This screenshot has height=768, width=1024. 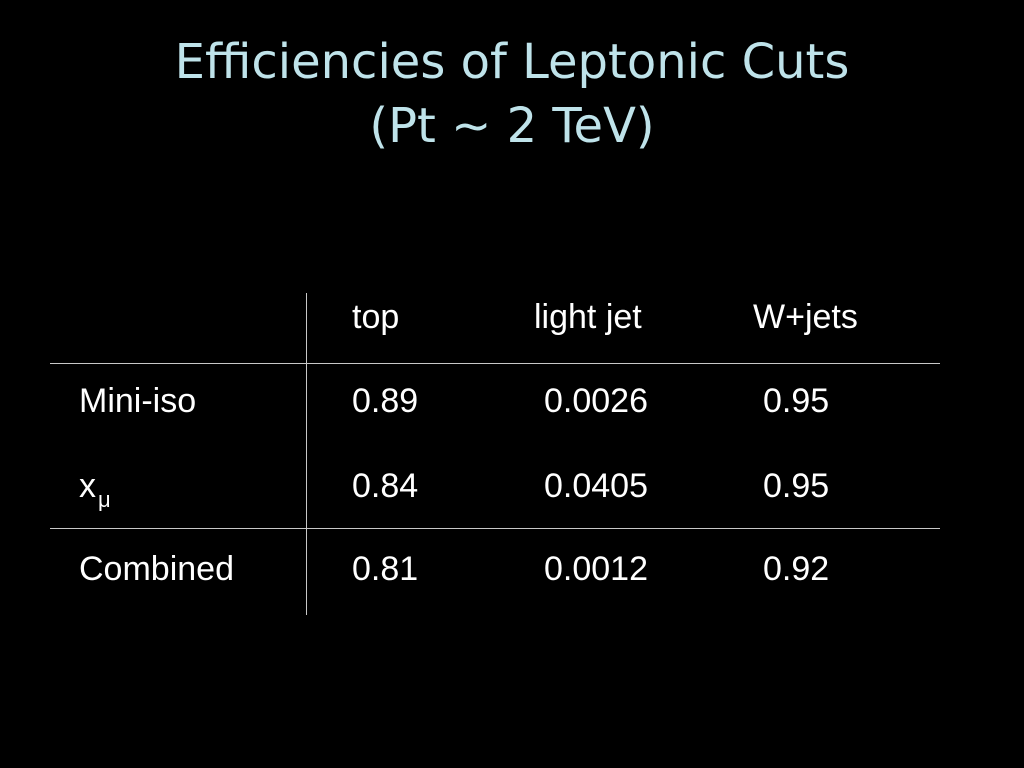 I want to click on row-label-text: Combined, so click(x=156, y=569).